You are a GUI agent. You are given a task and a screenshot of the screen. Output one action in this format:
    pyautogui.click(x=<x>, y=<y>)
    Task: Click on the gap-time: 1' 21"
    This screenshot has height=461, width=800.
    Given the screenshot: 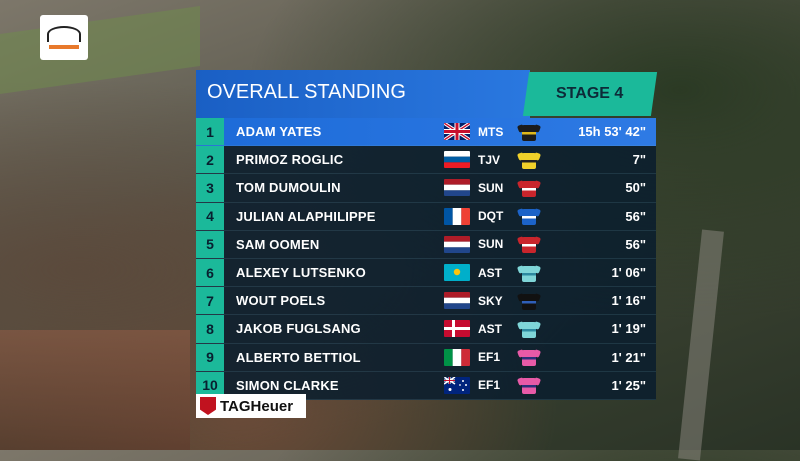 What is the action you would take?
    pyautogui.click(x=628, y=357)
    